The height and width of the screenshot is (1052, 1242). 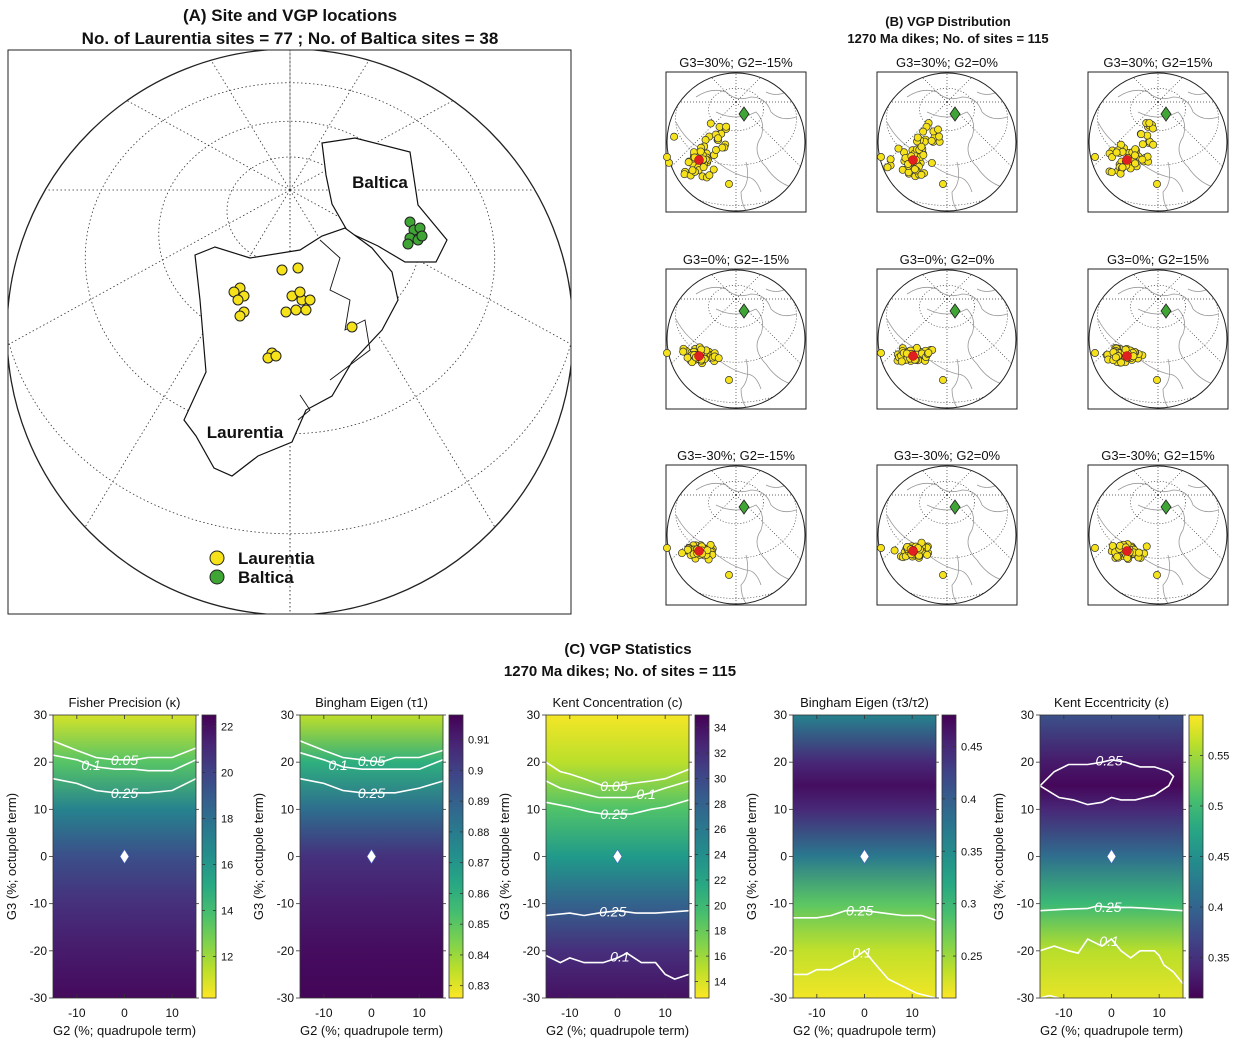 What do you see at coordinates (998, 856) in the screenshot?
I see `y-axis-label: G3 (%; octupole term)` at bounding box center [998, 856].